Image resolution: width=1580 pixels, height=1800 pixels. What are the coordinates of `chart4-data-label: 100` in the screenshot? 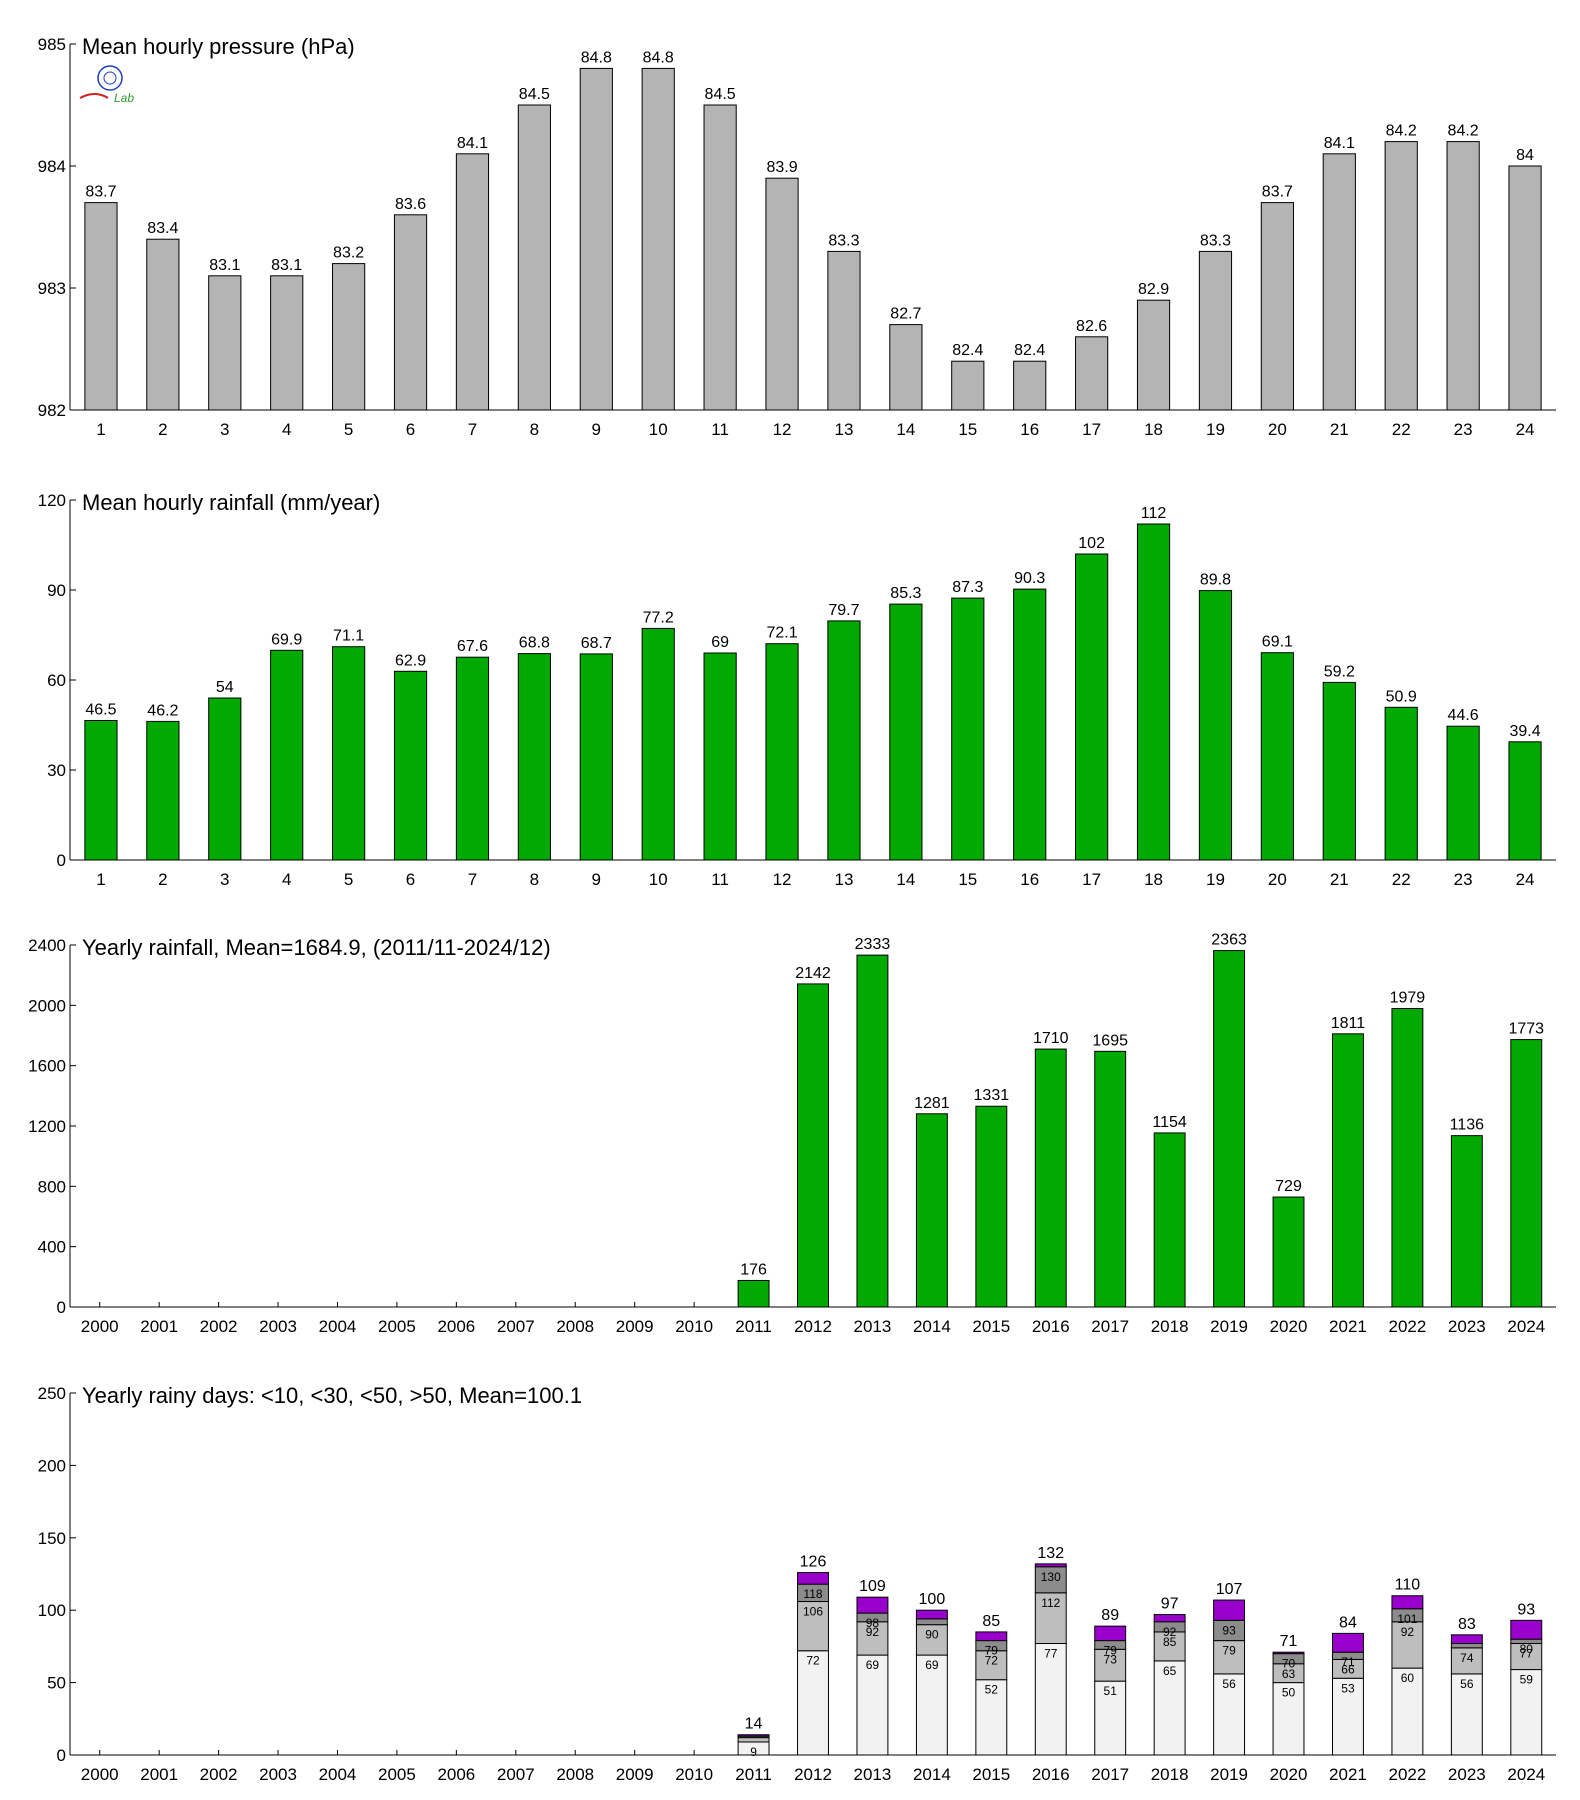 It's located at (932, 1599).